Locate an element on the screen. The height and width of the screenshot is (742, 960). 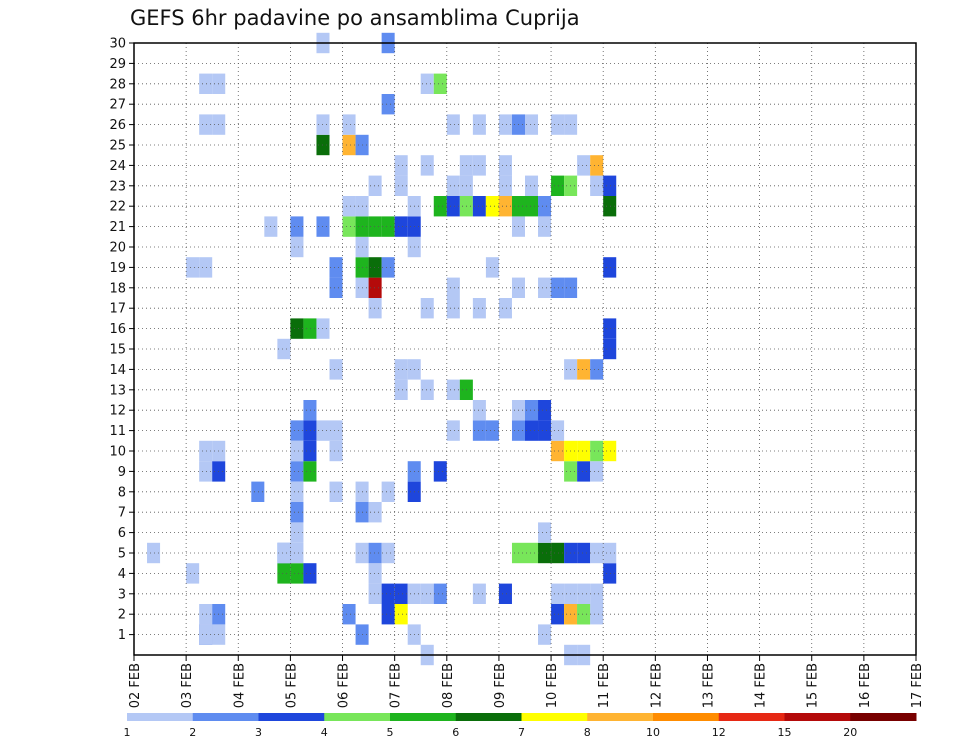
y-tick-label: 22 is located at coordinates (117, 207).